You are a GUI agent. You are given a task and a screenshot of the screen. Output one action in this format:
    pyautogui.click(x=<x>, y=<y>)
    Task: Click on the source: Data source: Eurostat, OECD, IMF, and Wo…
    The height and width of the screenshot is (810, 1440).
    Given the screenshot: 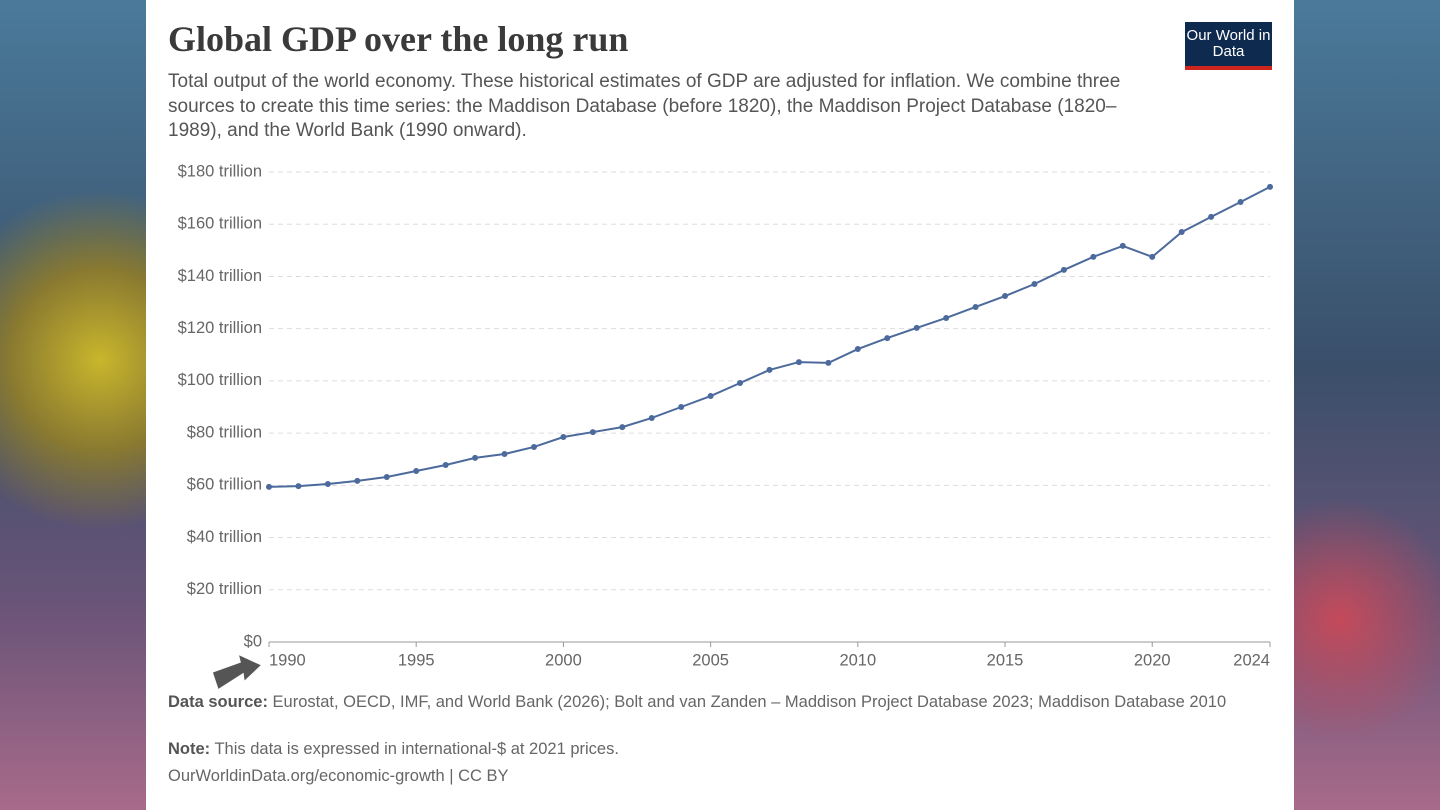 What is the action you would take?
    pyautogui.click(x=708, y=702)
    